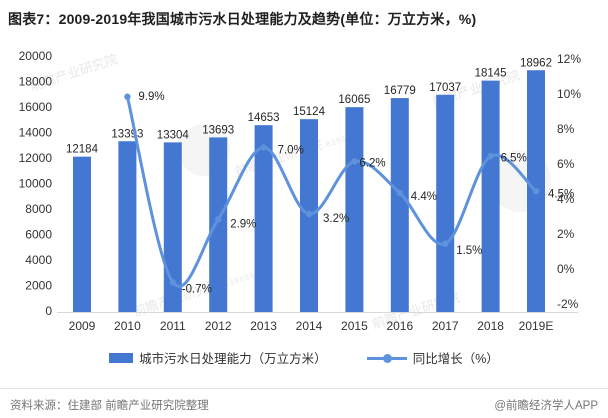 The height and width of the screenshot is (418, 608). I want to click on left-axis-tick-label: 20000, so click(36, 56).